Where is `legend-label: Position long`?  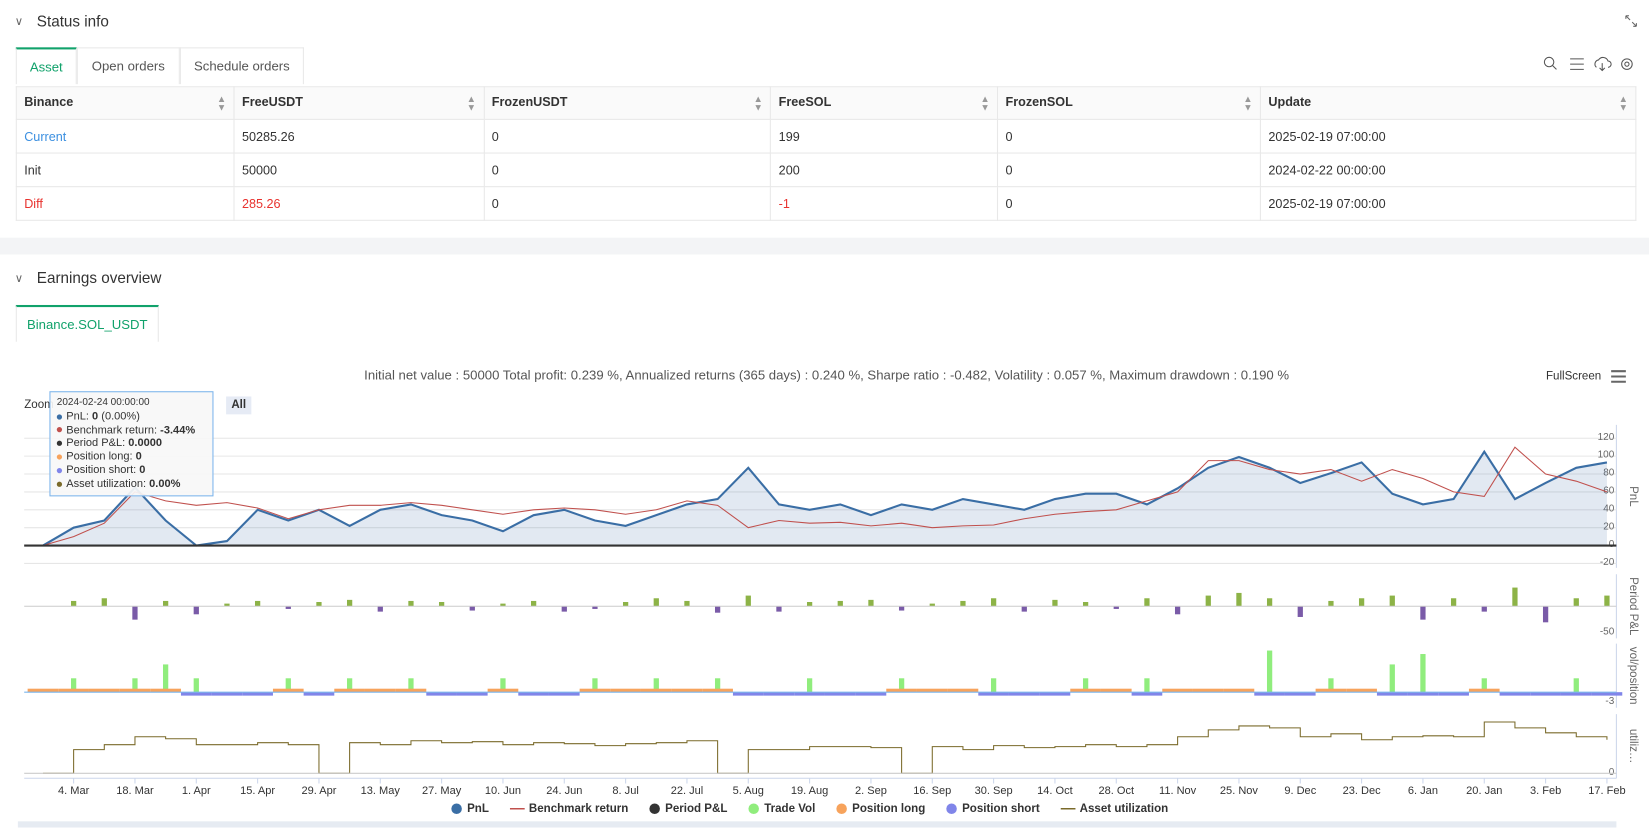 legend-label: Position long is located at coordinates (888, 809).